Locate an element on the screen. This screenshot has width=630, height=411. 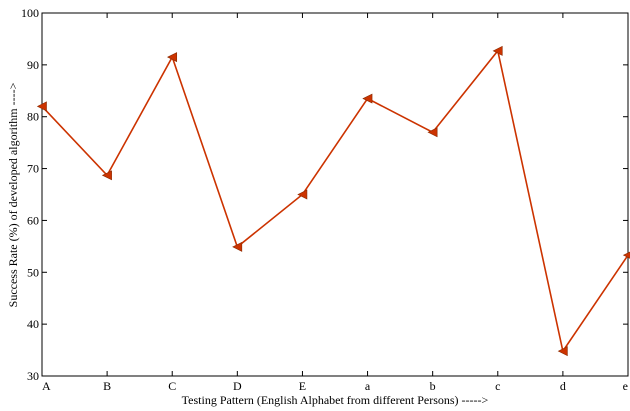
y-tick-label: 30 is located at coordinates (33, 376).